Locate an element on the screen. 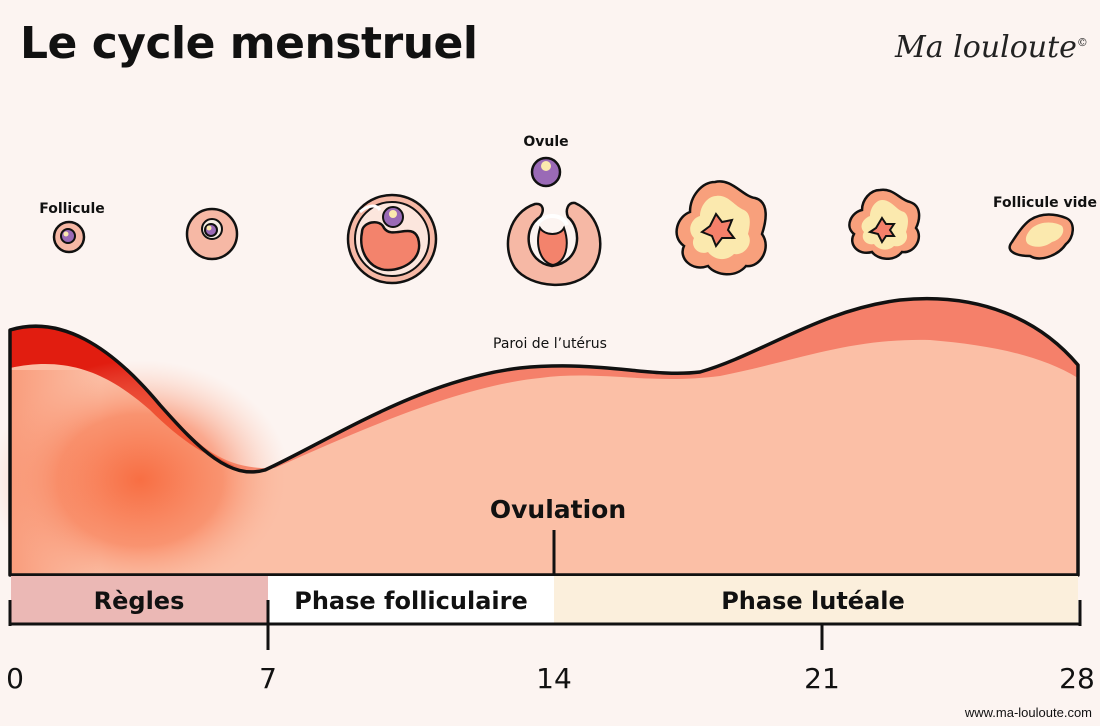  phase-label-luteal: Phase lutéale is located at coordinates (813, 601).